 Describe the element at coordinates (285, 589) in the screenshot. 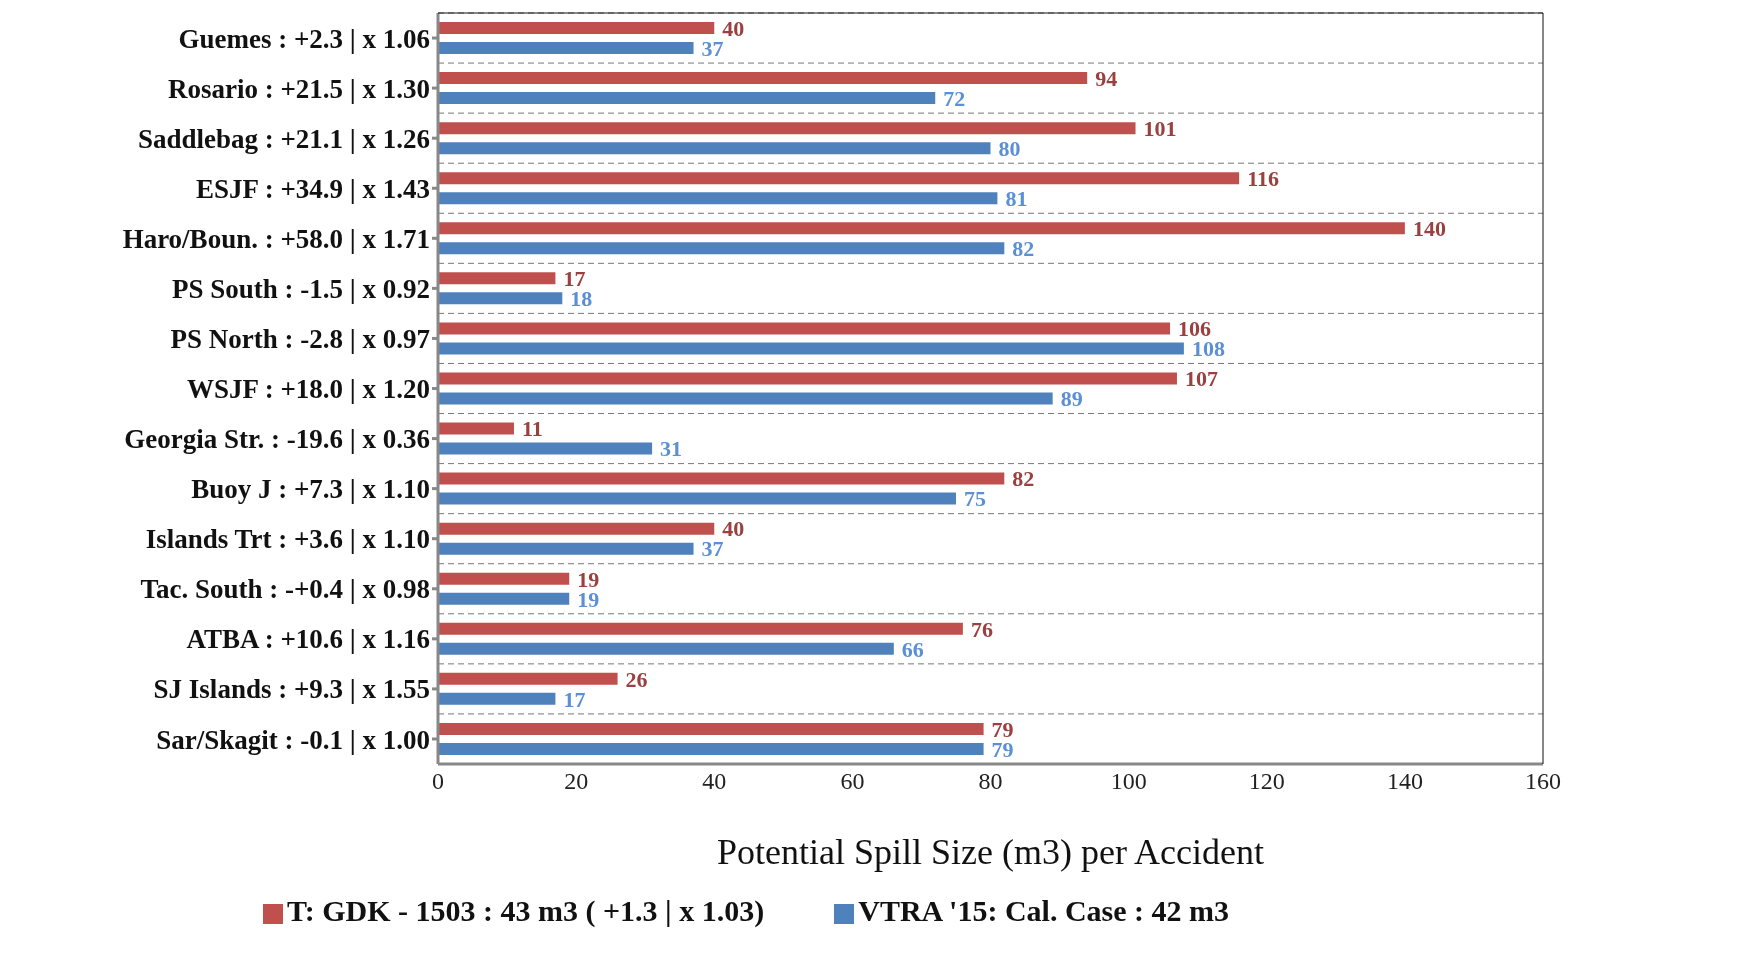

I see `y-tick-label: Tac. South : -+0.4 | x 0.98` at that location.